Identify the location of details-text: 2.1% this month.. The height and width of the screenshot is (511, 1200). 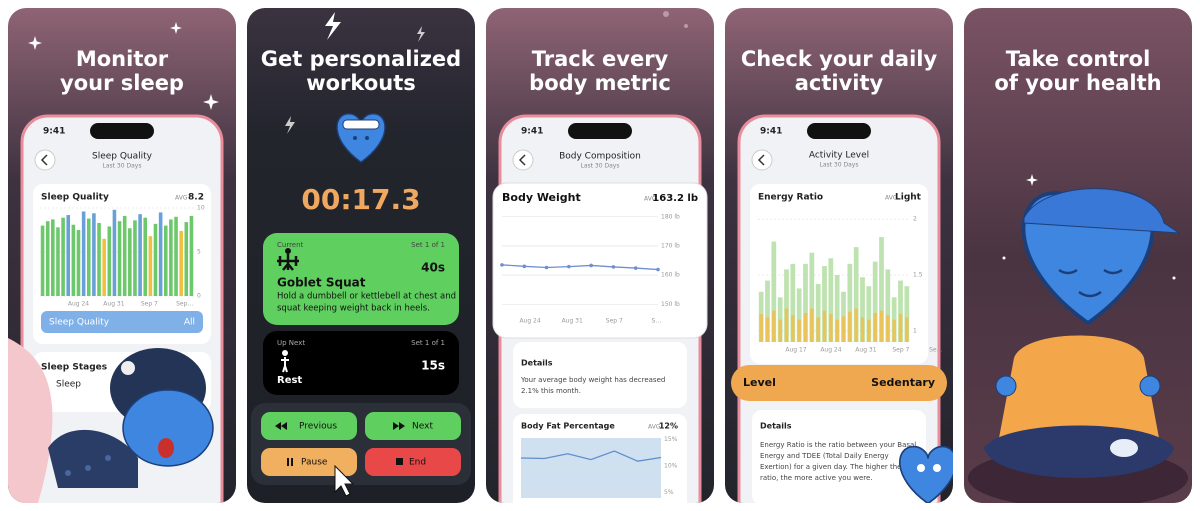
(551, 391).